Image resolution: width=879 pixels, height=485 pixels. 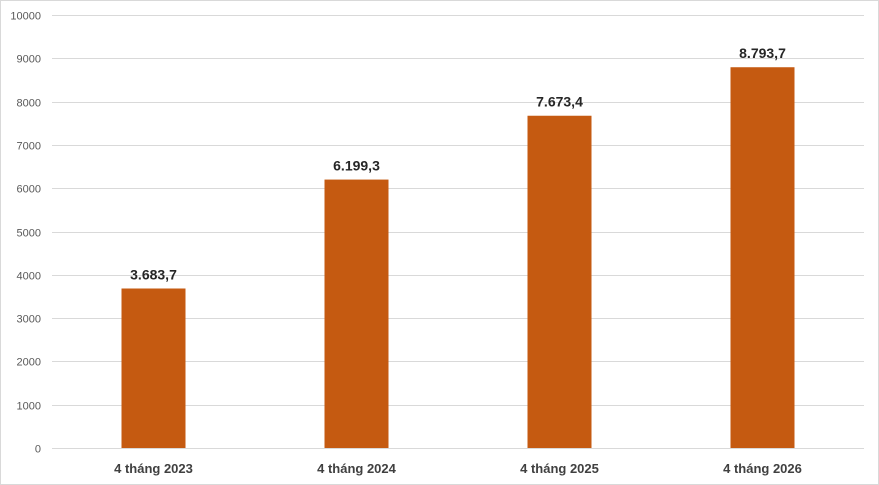 I want to click on x-tick-label: 4 tháng 2023, so click(x=153, y=468).